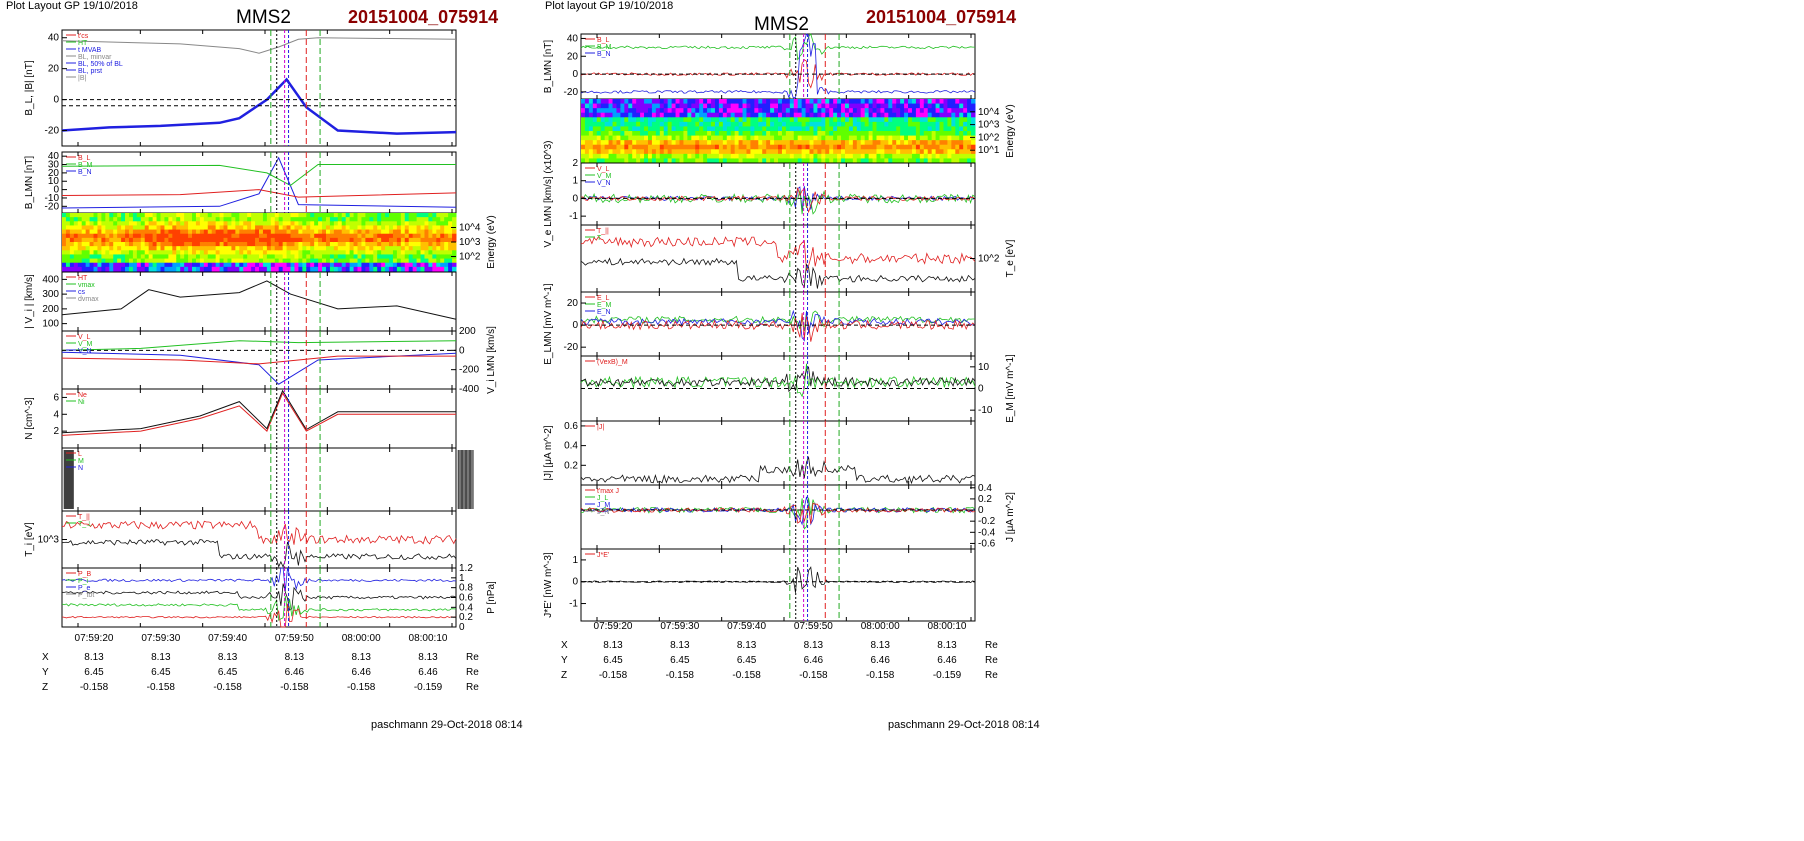 The height and width of the screenshot is (841, 1804). Describe the element at coordinates (778, 327) in the screenshot. I see `trace-red` at that location.